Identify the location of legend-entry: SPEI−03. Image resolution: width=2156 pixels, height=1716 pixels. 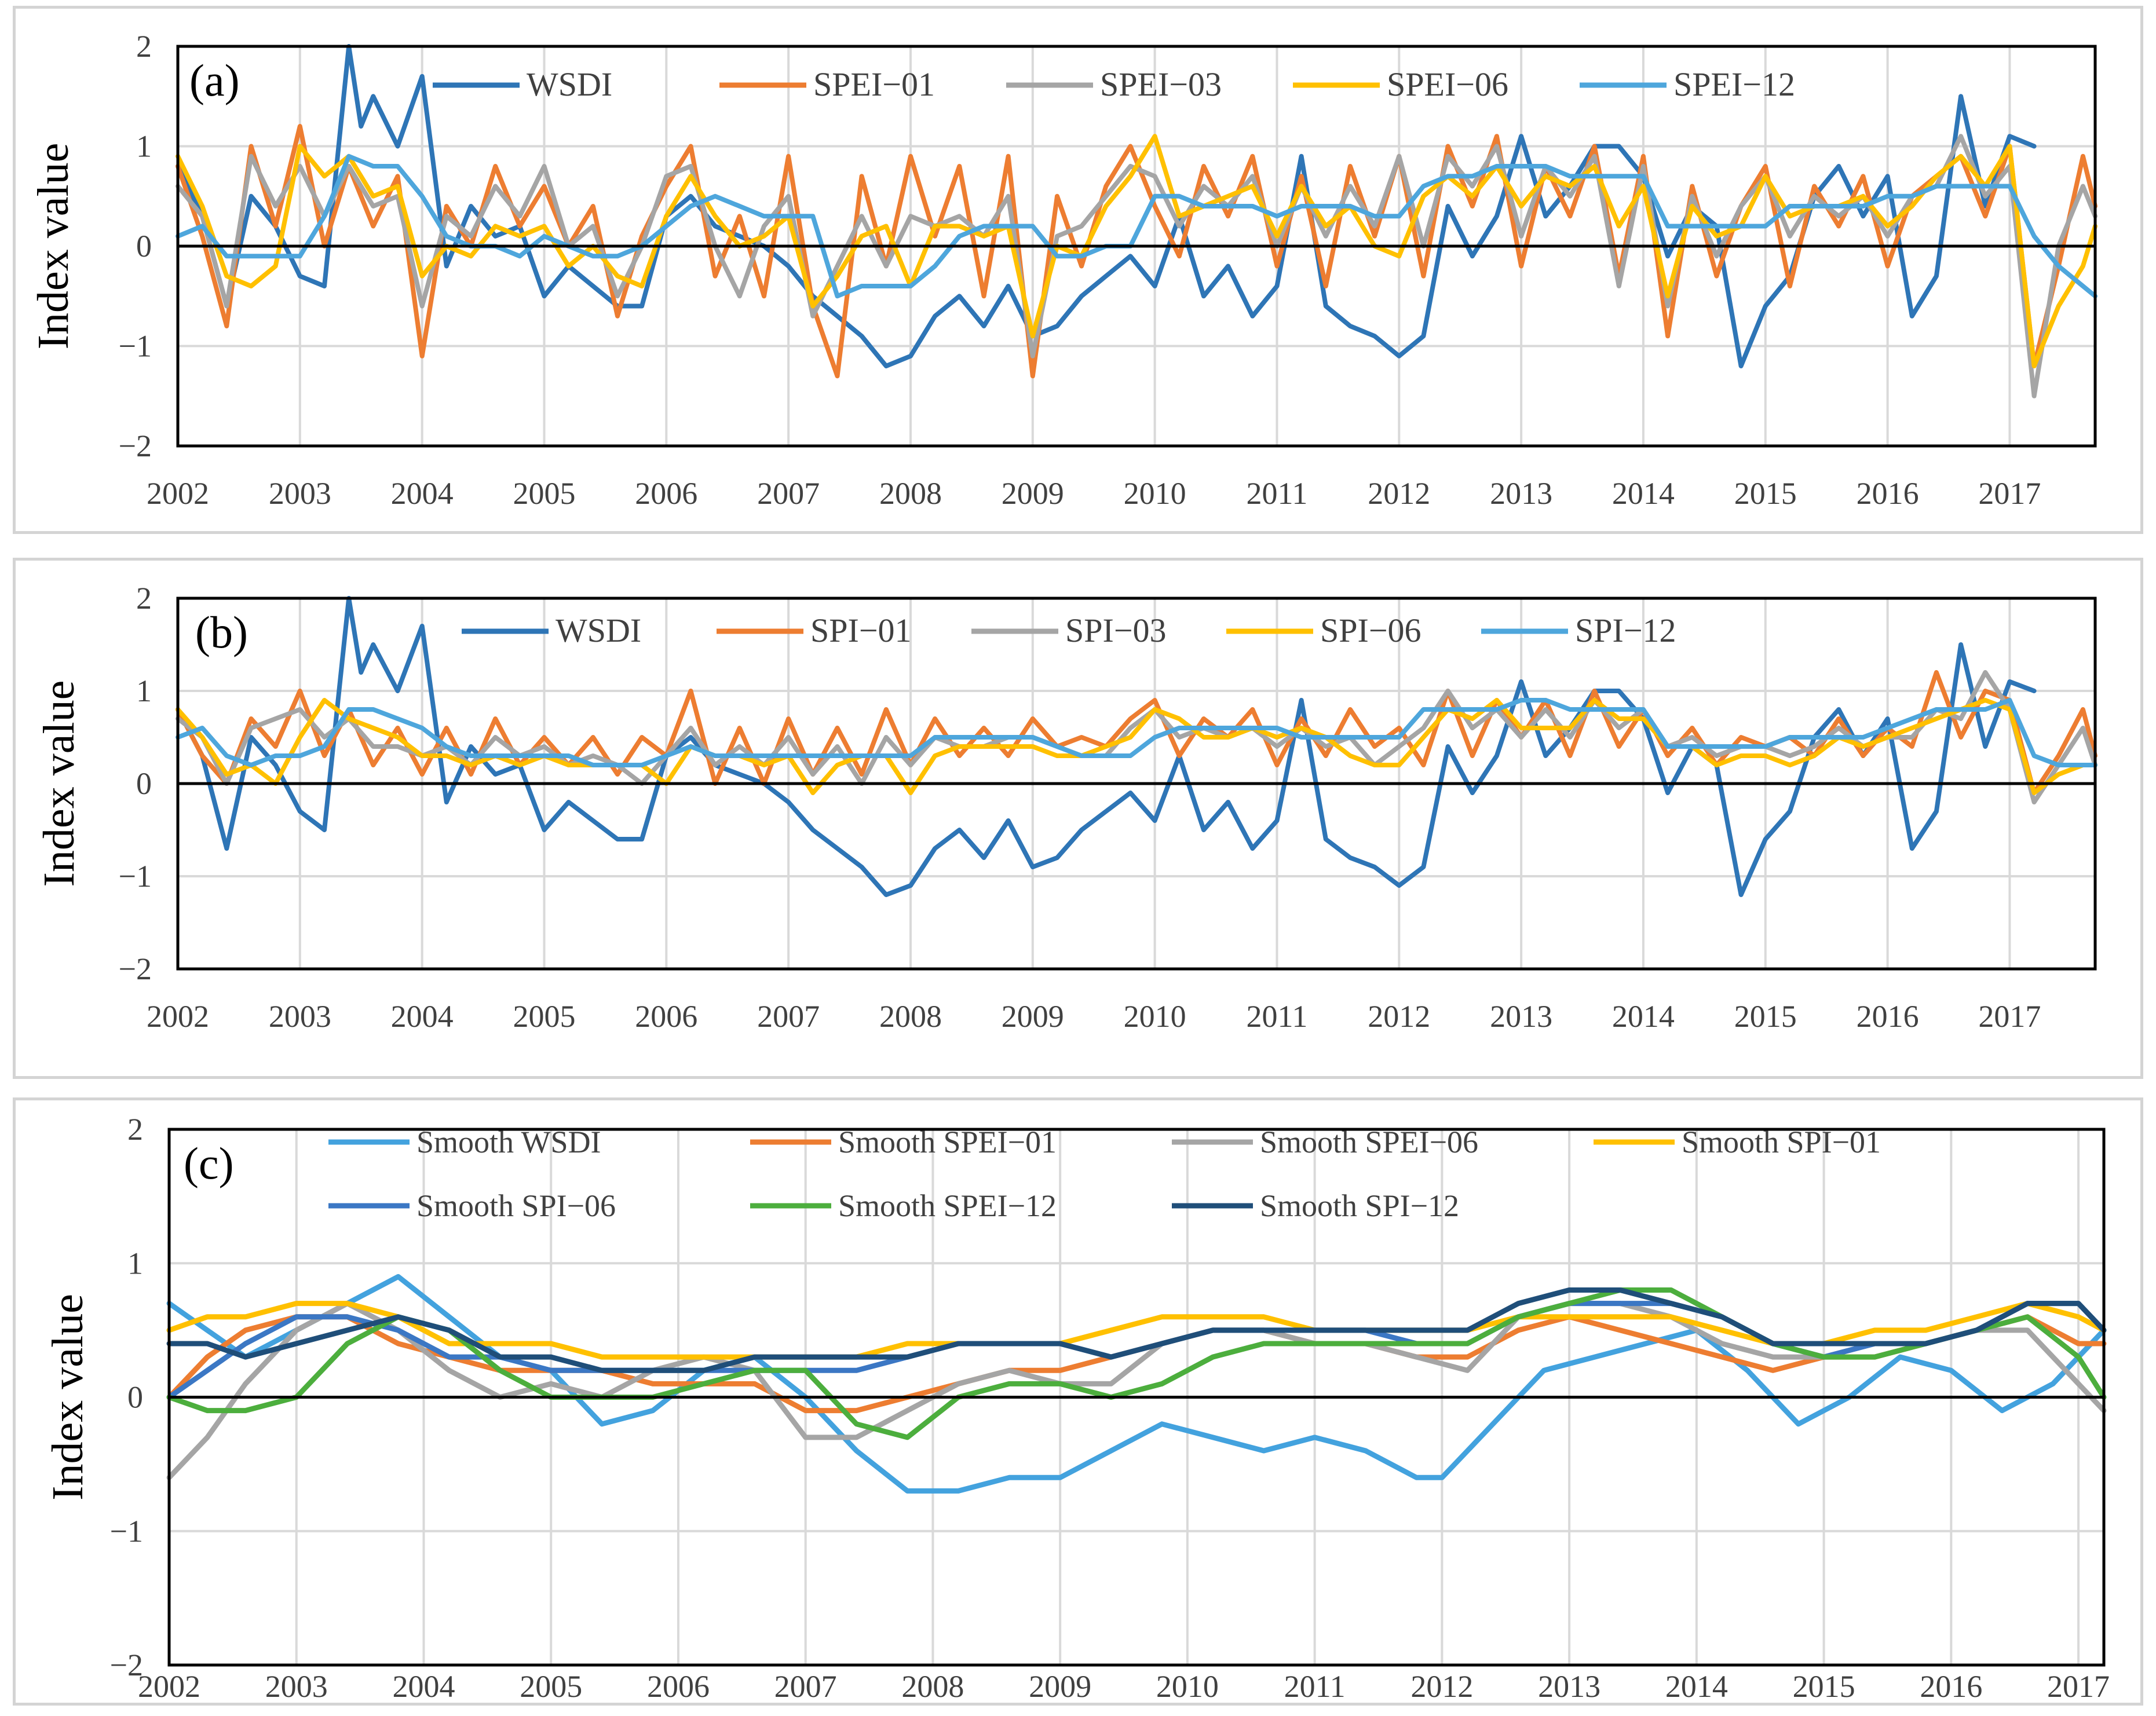
(1161, 84).